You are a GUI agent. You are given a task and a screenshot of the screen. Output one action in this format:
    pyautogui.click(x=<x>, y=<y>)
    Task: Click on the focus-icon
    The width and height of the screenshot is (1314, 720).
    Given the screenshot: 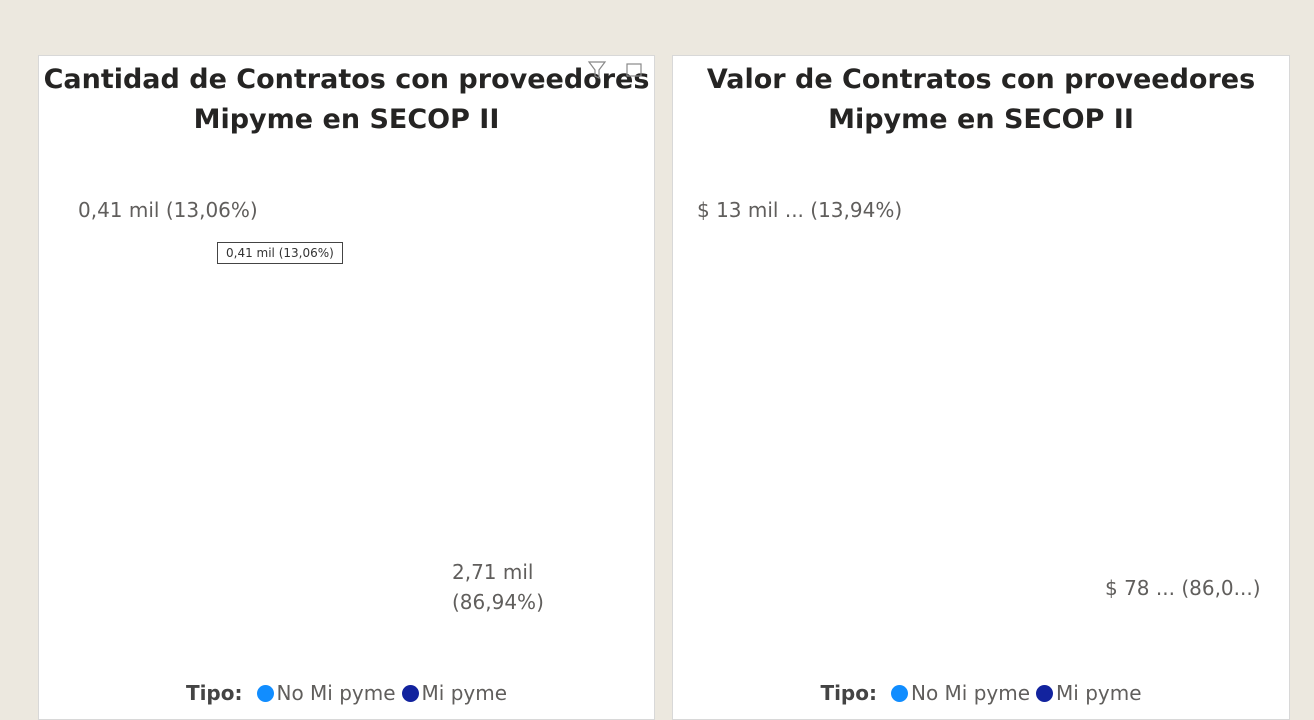 What is the action you would take?
    pyautogui.click(x=634, y=70)
    